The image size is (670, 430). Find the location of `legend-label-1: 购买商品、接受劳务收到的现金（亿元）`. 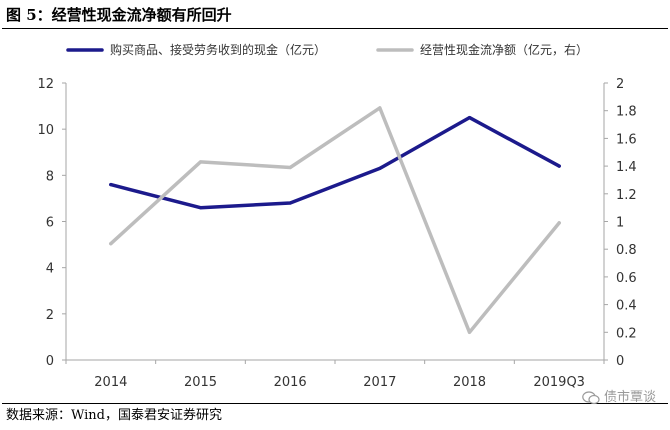

legend-label-1: 购买商品、接受劳务收到的现金（亿元） is located at coordinates (218, 49).